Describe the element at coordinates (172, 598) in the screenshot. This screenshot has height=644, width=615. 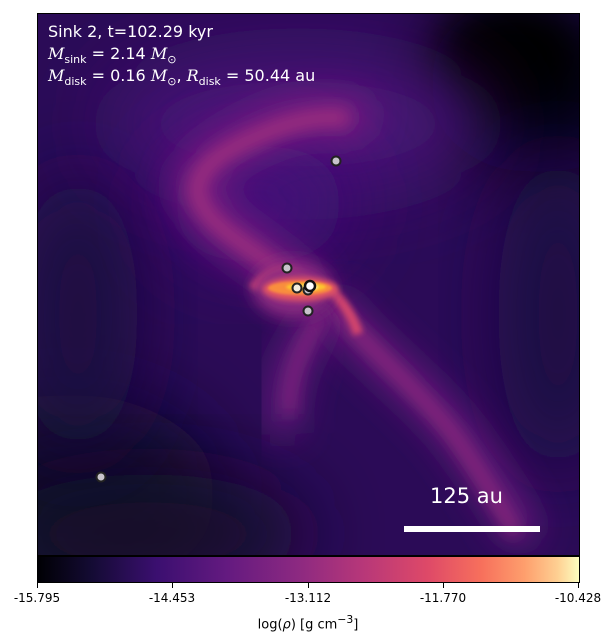
I see `colorbar-tick-label: -14.453` at that location.